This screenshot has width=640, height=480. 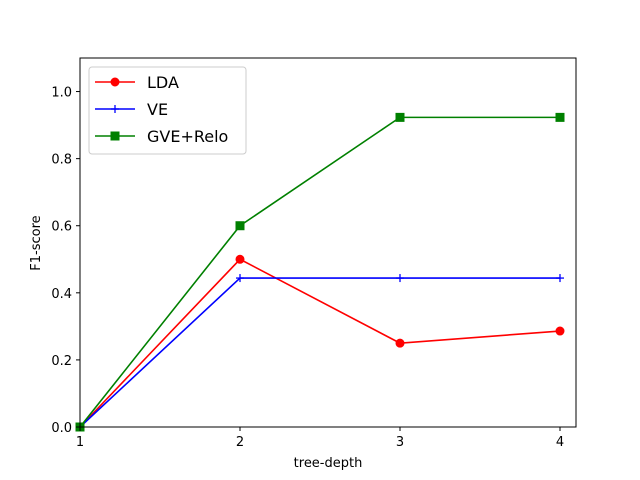 What do you see at coordinates (80, 442) in the screenshot?
I see `x-tick-label: 1` at bounding box center [80, 442].